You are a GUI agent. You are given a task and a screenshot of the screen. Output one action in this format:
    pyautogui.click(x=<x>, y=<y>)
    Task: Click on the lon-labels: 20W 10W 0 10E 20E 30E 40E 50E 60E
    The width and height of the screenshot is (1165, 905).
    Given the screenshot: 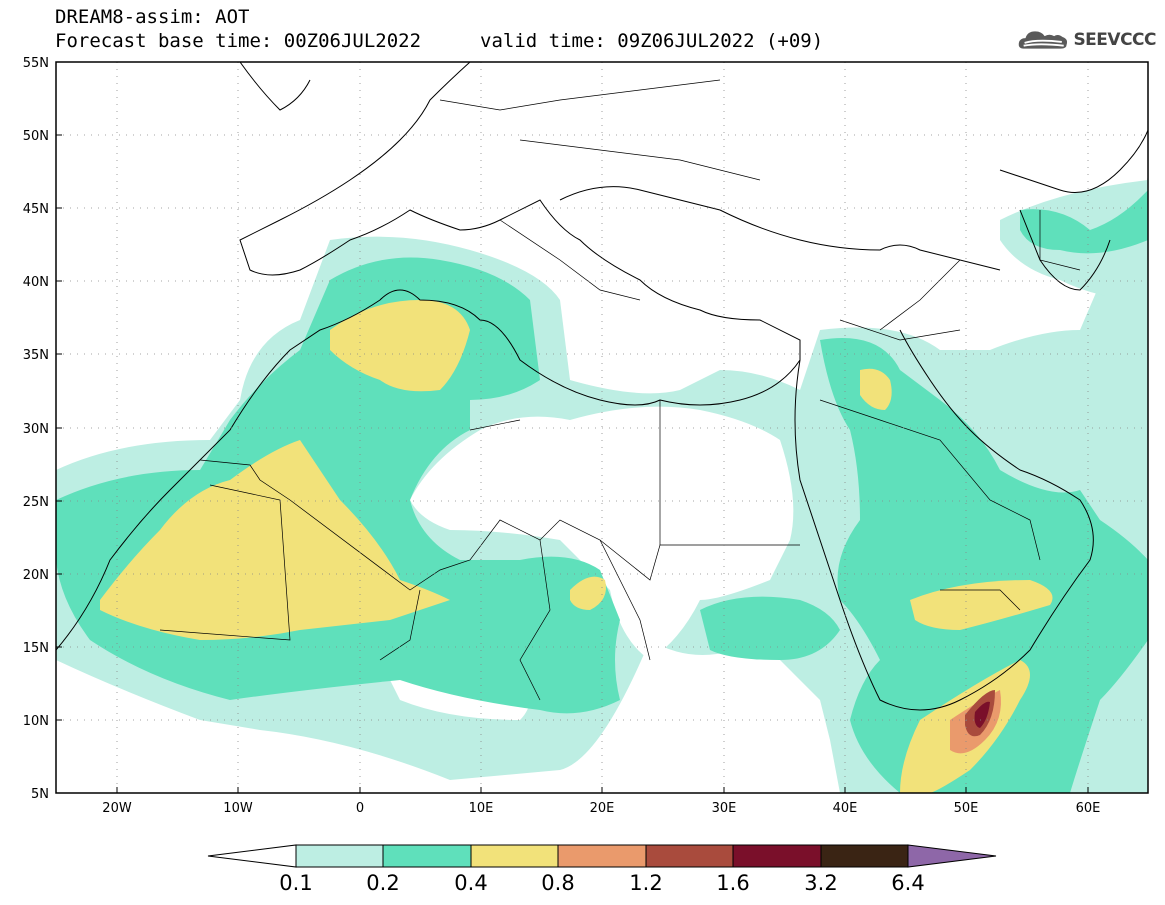 What is the action you would take?
    pyautogui.click(x=601, y=808)
    